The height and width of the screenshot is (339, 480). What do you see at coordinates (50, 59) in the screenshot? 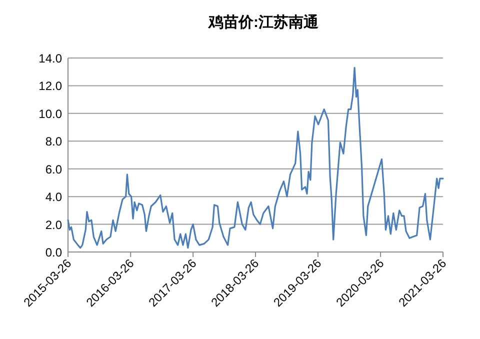
I see `y-tick-label: 14.0` at bounding box center [50, 59].